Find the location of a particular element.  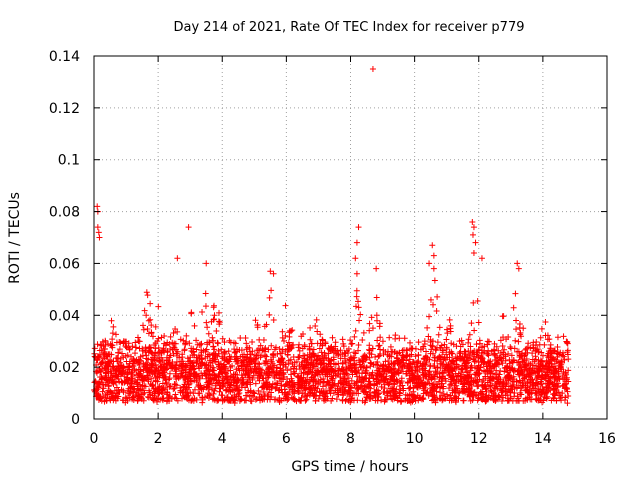

y-tick-label: 0.08 is located at coordinates (64, 213).